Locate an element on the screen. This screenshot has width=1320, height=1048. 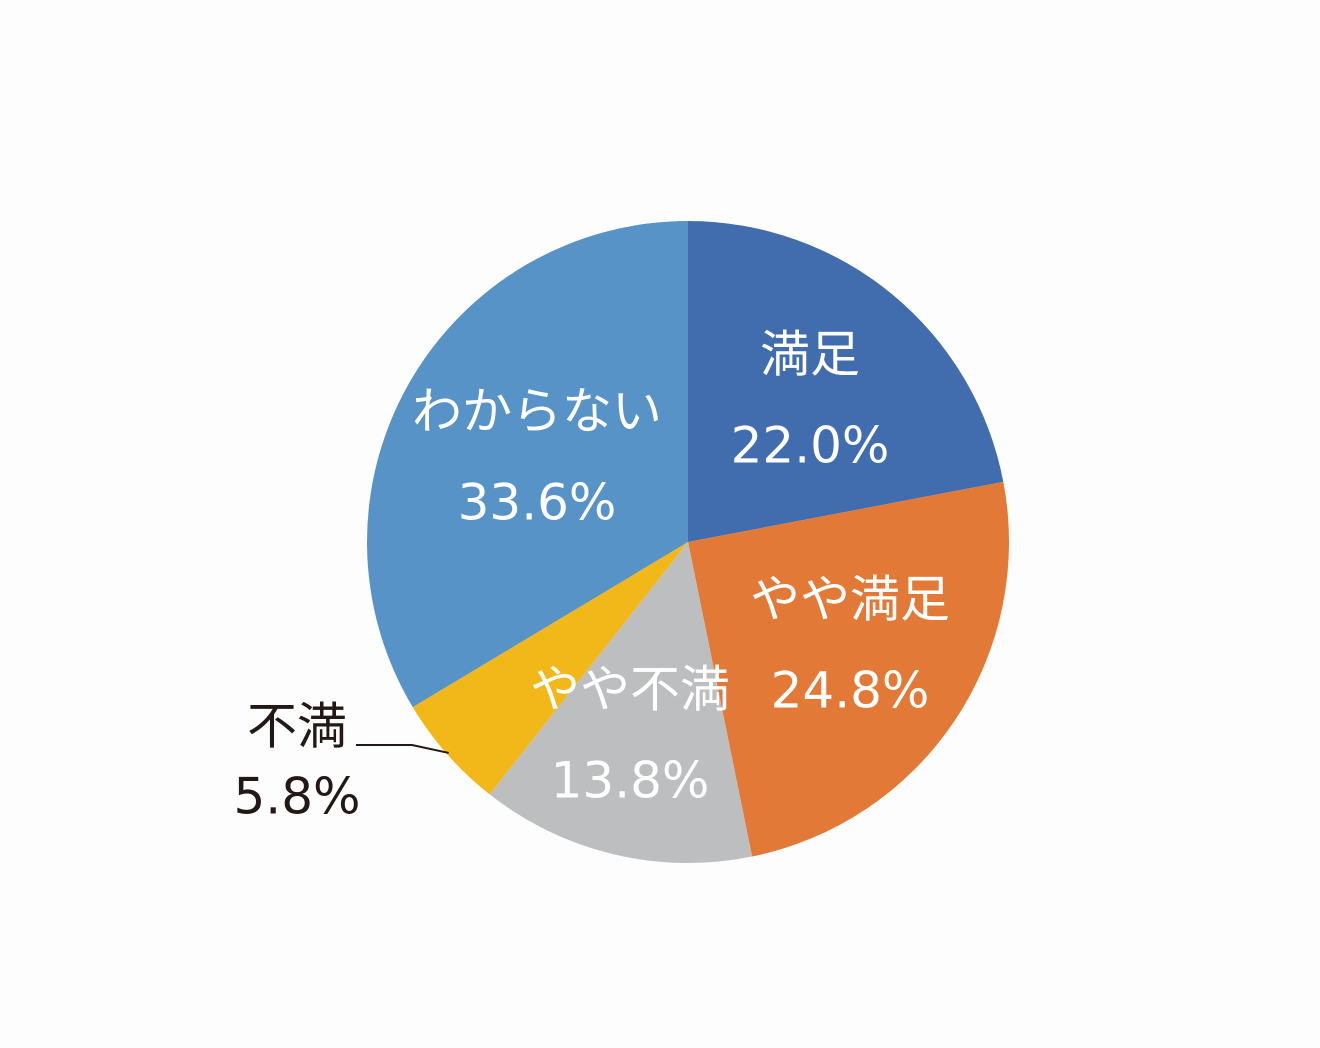
slice-name-label: わからない is located at coordinates (537, 412).